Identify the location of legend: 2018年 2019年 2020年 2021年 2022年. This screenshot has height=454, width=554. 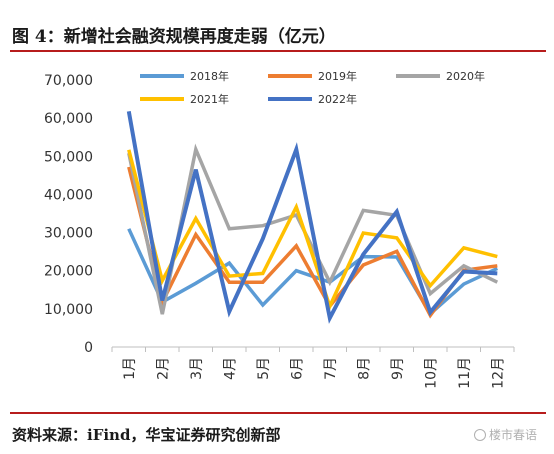
(312, 87).